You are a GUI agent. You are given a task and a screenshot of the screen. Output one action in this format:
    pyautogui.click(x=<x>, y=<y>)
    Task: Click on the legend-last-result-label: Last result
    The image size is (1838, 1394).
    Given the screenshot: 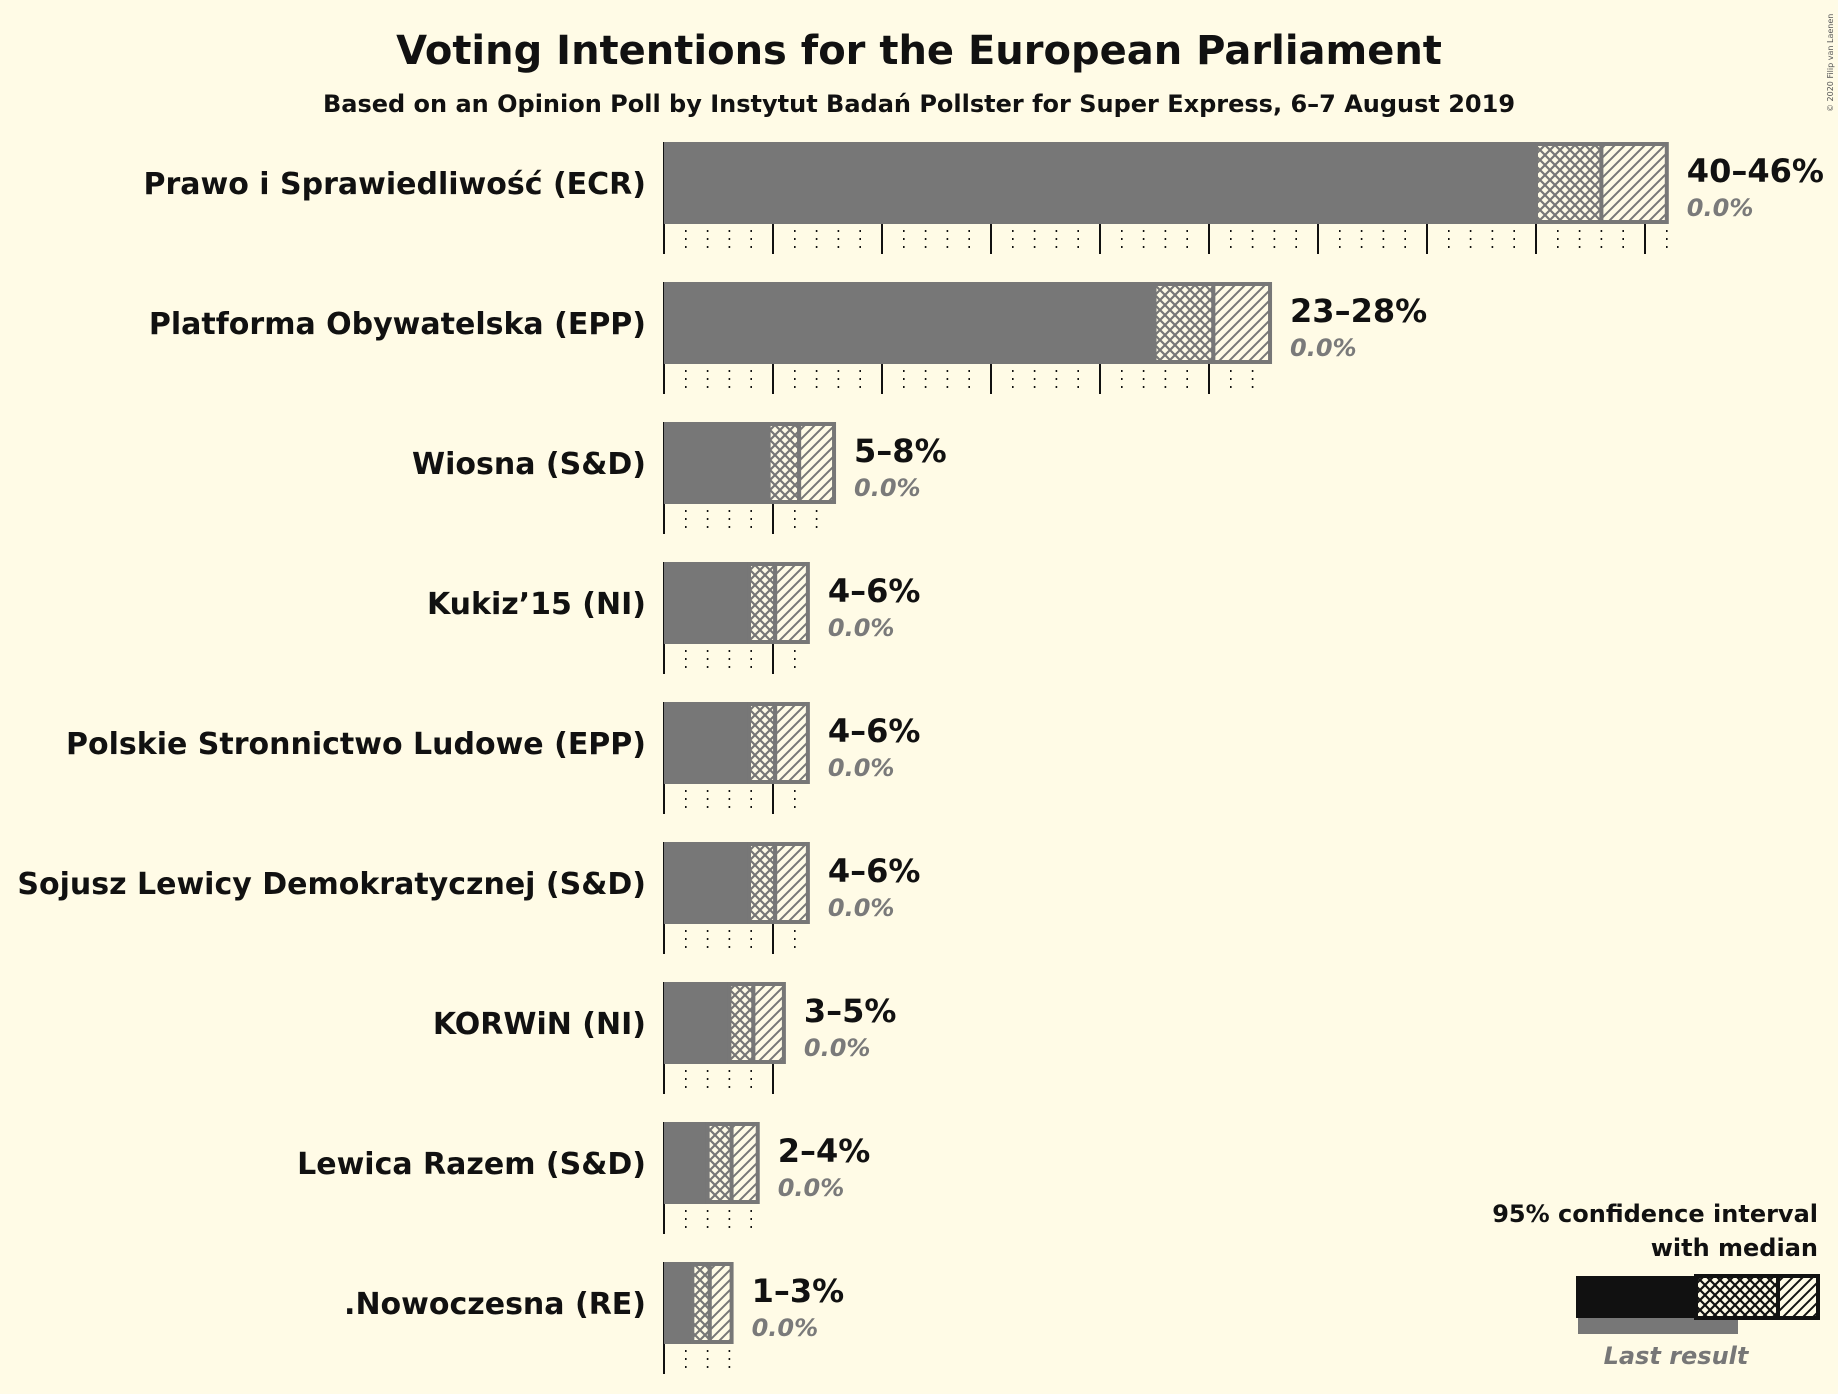 What is the action you would take?
    pyautogui.click(x=1677, y=1356)
    